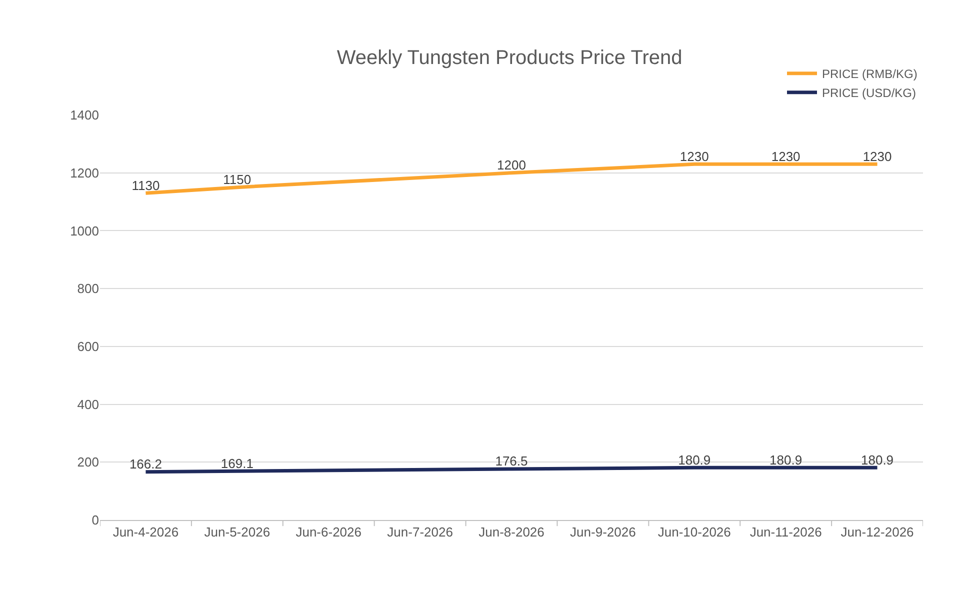 The width and height of the screenshot is (980, 600). What do you see at coordinates (509, 58) in the screenshot?
I see `chart-title: Weekly Tungsten Products Price Trend` at bounding box center [509, 58].